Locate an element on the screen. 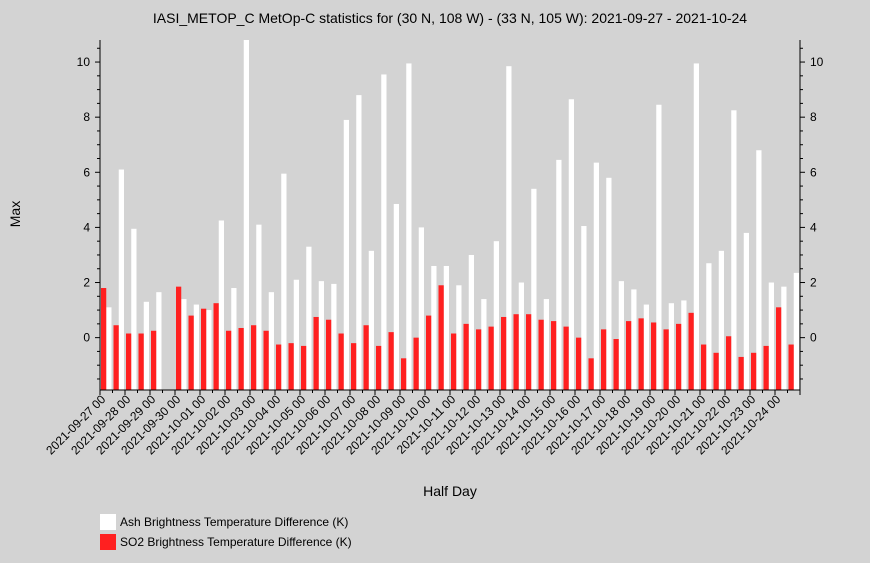  y-tick-label-left: 4 is located at coordinates (86, 227).